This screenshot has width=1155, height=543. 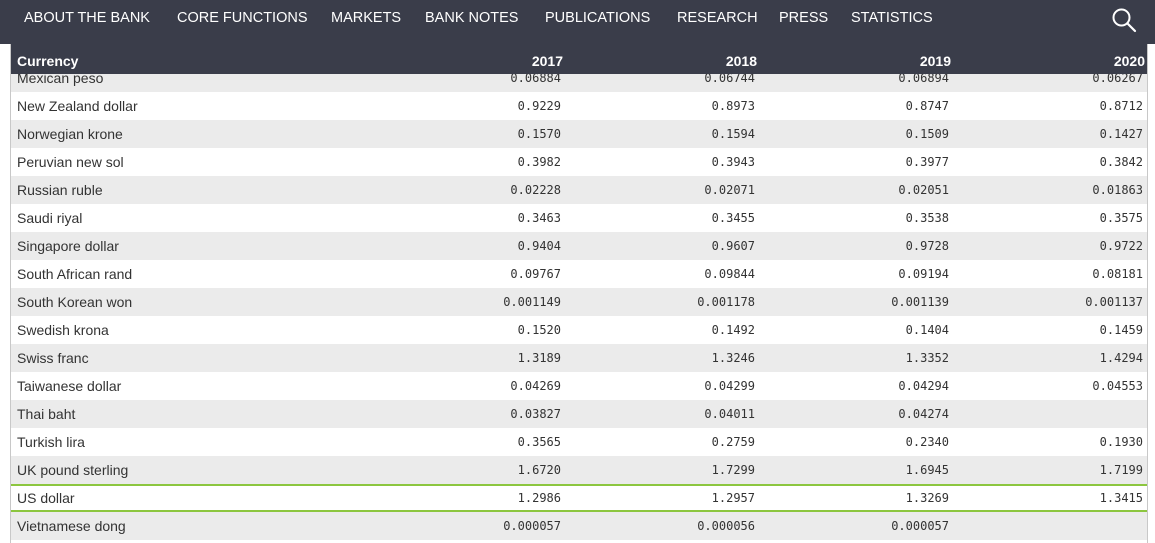 I want to click on table-row: Vietnamese dong 0.000057 0.000056 0.000057, so click(x=579, y=526).